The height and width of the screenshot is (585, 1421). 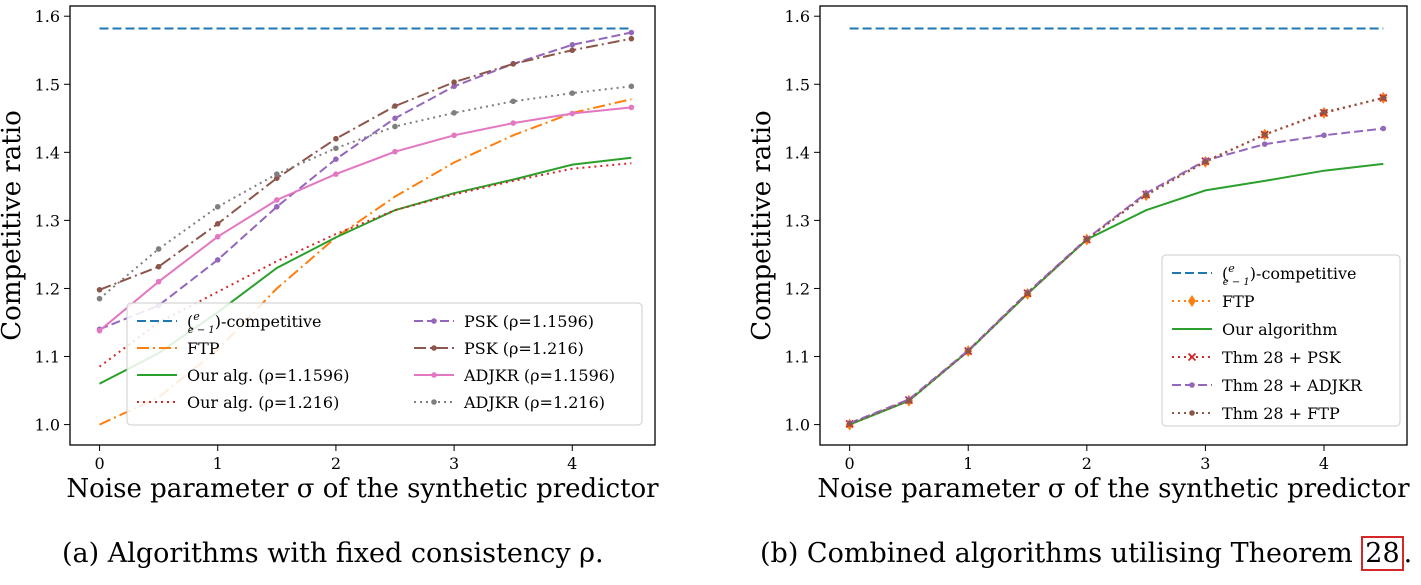 What do you see at coordinates (1382, 553) in the screenshot?
I see `theorem-ref-link: 28` at bounding box center [1382, 553].